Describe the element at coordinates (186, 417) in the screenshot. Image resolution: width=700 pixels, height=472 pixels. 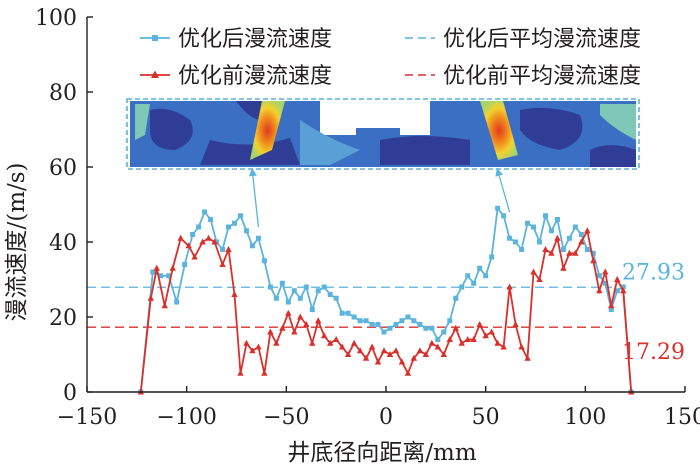
I see `x-tick-label: −100` at that location.